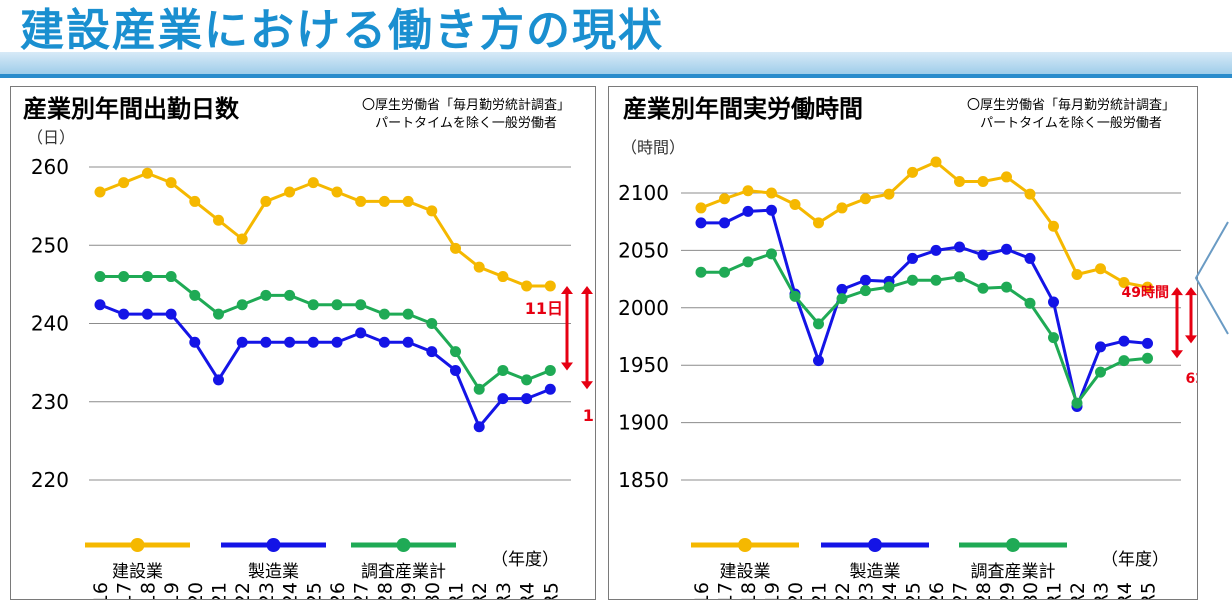  Describe the element at coordinates (137, 572) in the screenshot. I see `legend-label: 建設業` at that location.